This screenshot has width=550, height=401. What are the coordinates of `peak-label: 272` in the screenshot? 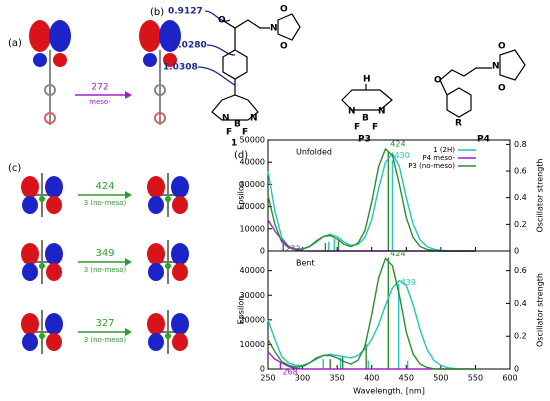 It's located at (292, 248).